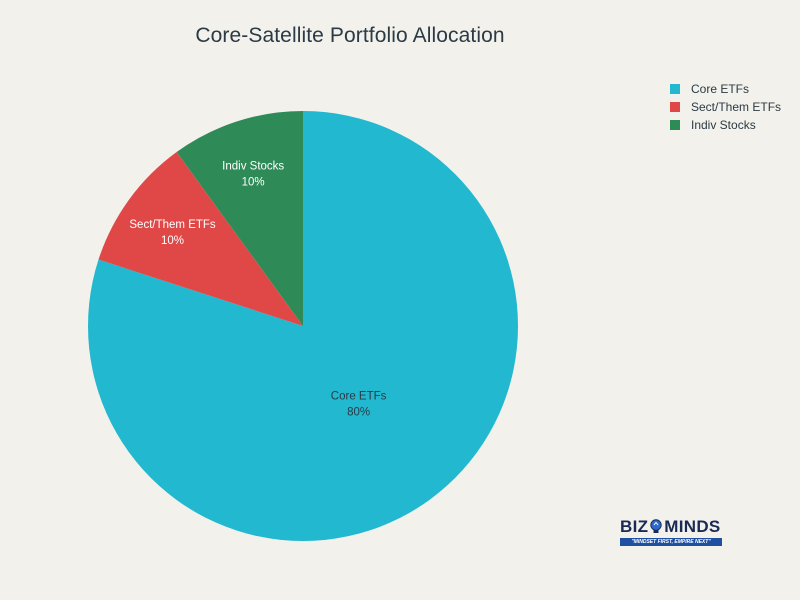 The height and width of the screenshot is (600, 800). Describe the element at coordinates (172, 225) in the screenshot. I see `slice-label: Sect/Them ETFs` at that location.